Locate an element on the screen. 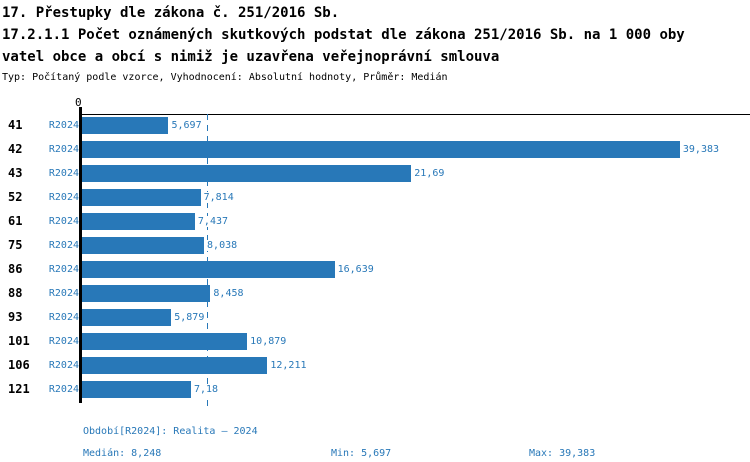 The height and width of the screenshot is (462, 750). bar-value-label: 8,038 is located at coordinates (222, 245).